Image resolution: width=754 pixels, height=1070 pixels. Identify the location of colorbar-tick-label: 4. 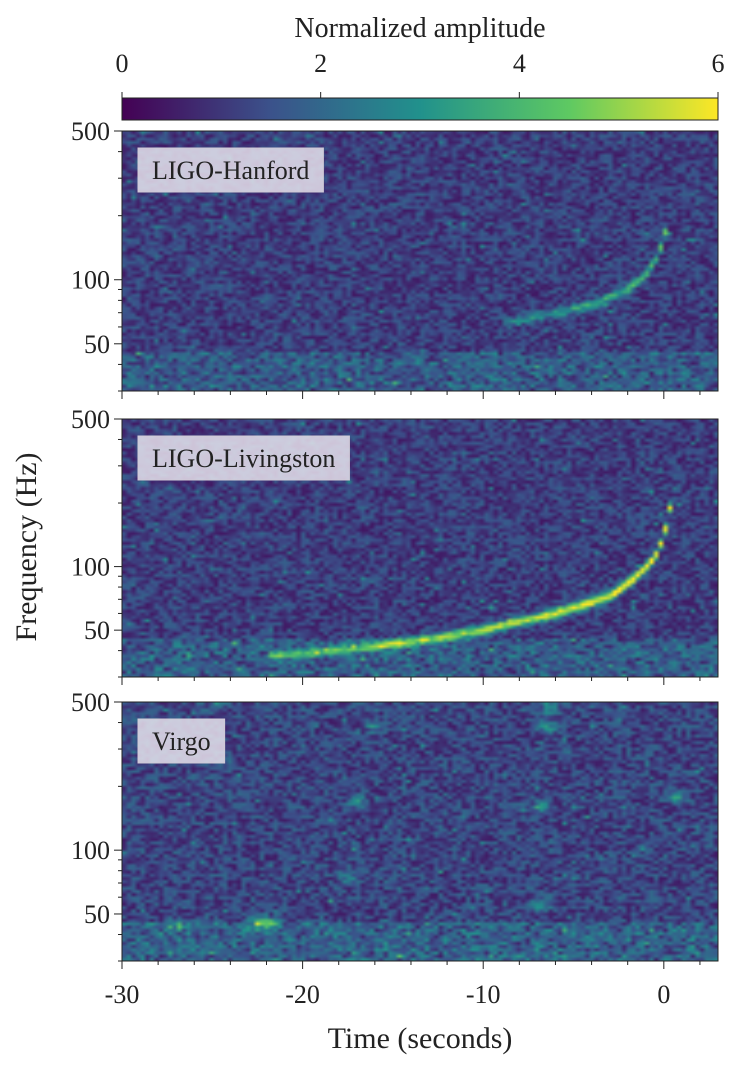
(519, 63).